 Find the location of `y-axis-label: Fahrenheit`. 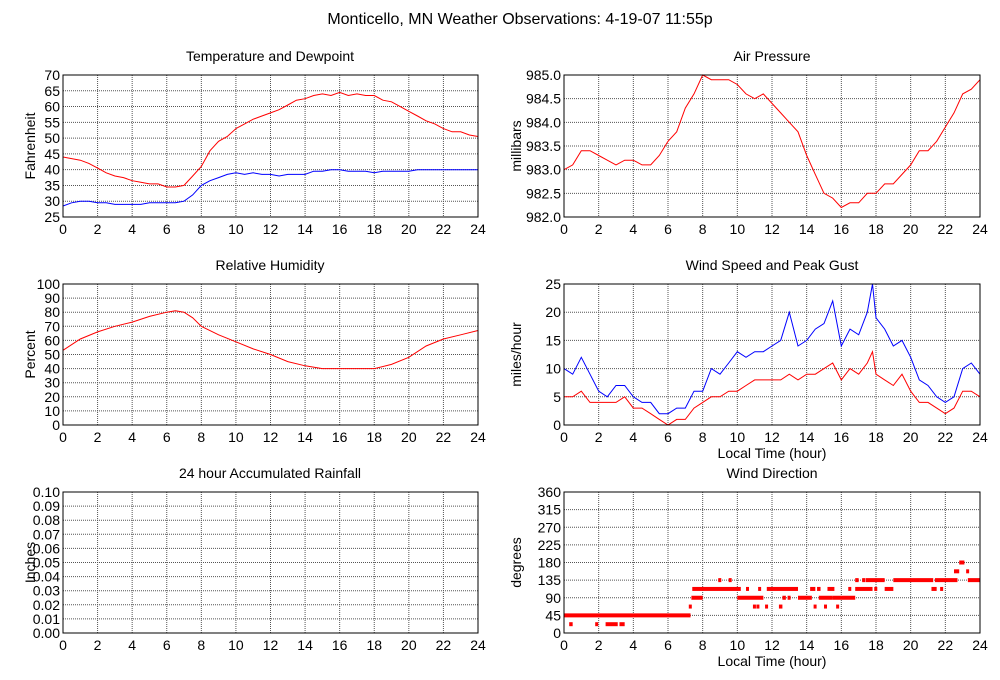

y-axis-label: Fahrenheit is located at coordinates (30, 145).